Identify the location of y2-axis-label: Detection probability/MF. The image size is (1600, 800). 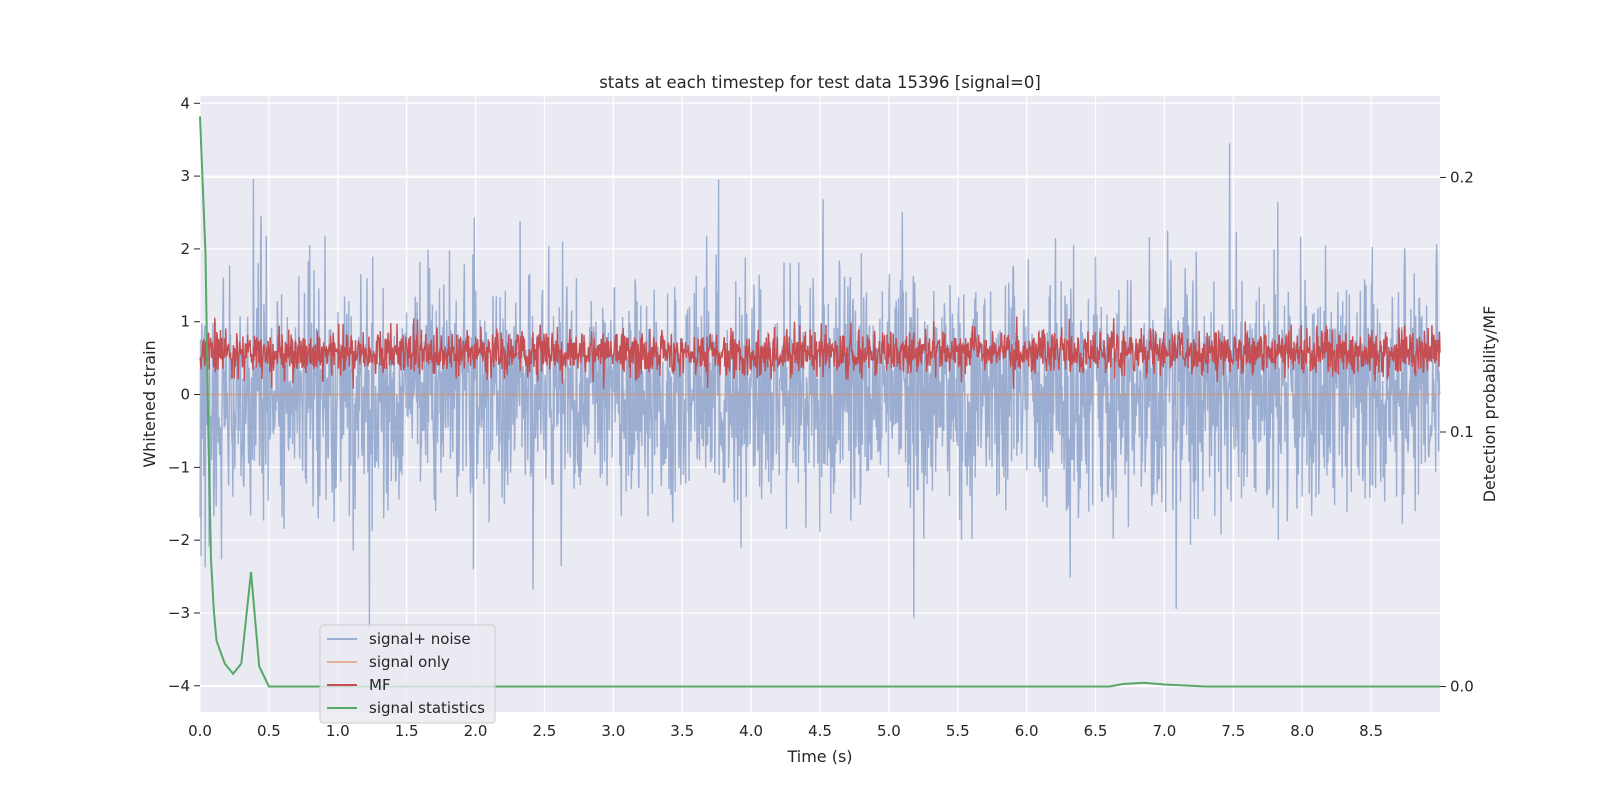
(1489, 404).